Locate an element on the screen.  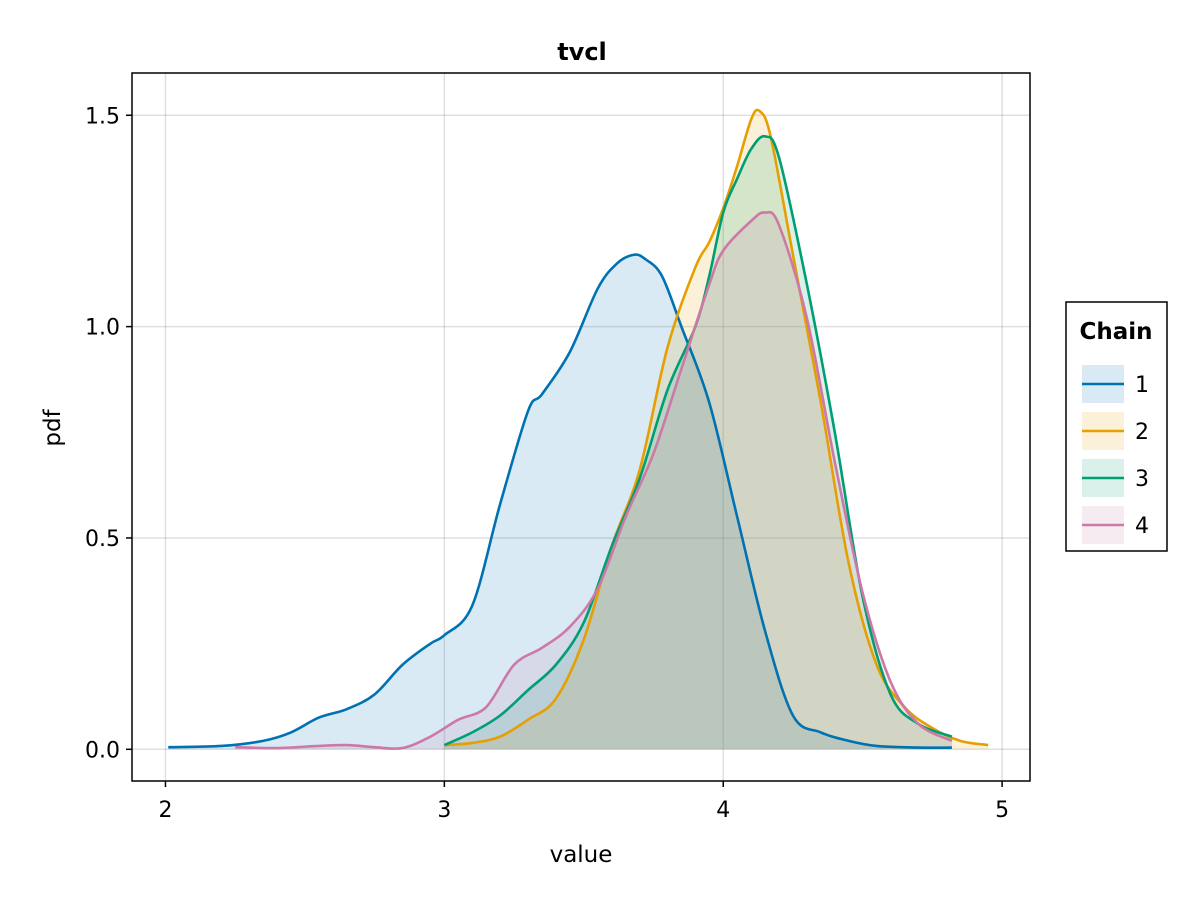
y-tick-label: 1.5 is located at coordinates (102, 116).